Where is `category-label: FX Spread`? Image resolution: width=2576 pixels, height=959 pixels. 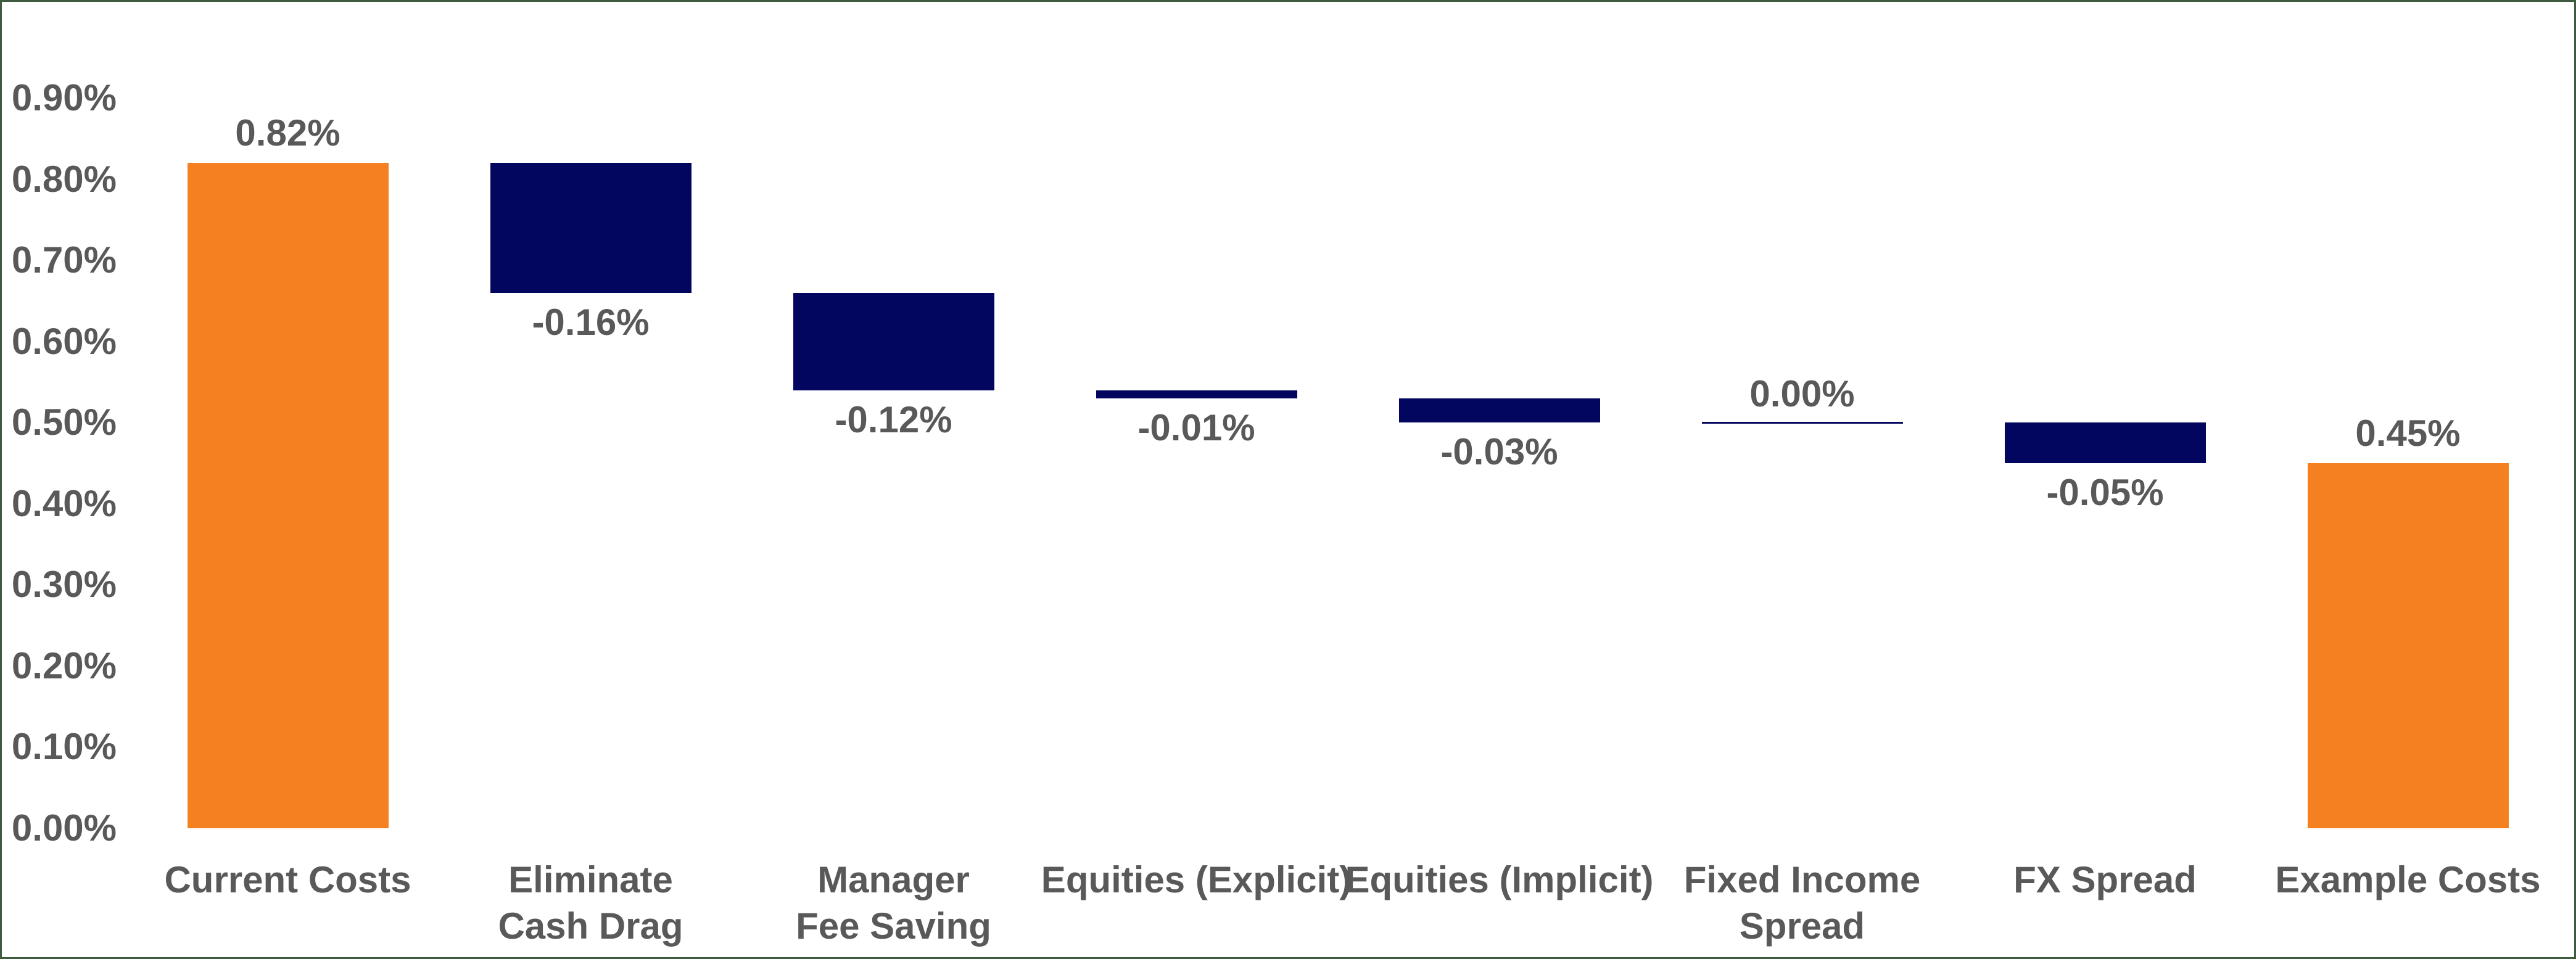
category-label: FX Spread is located at coordinates (2105, 880).